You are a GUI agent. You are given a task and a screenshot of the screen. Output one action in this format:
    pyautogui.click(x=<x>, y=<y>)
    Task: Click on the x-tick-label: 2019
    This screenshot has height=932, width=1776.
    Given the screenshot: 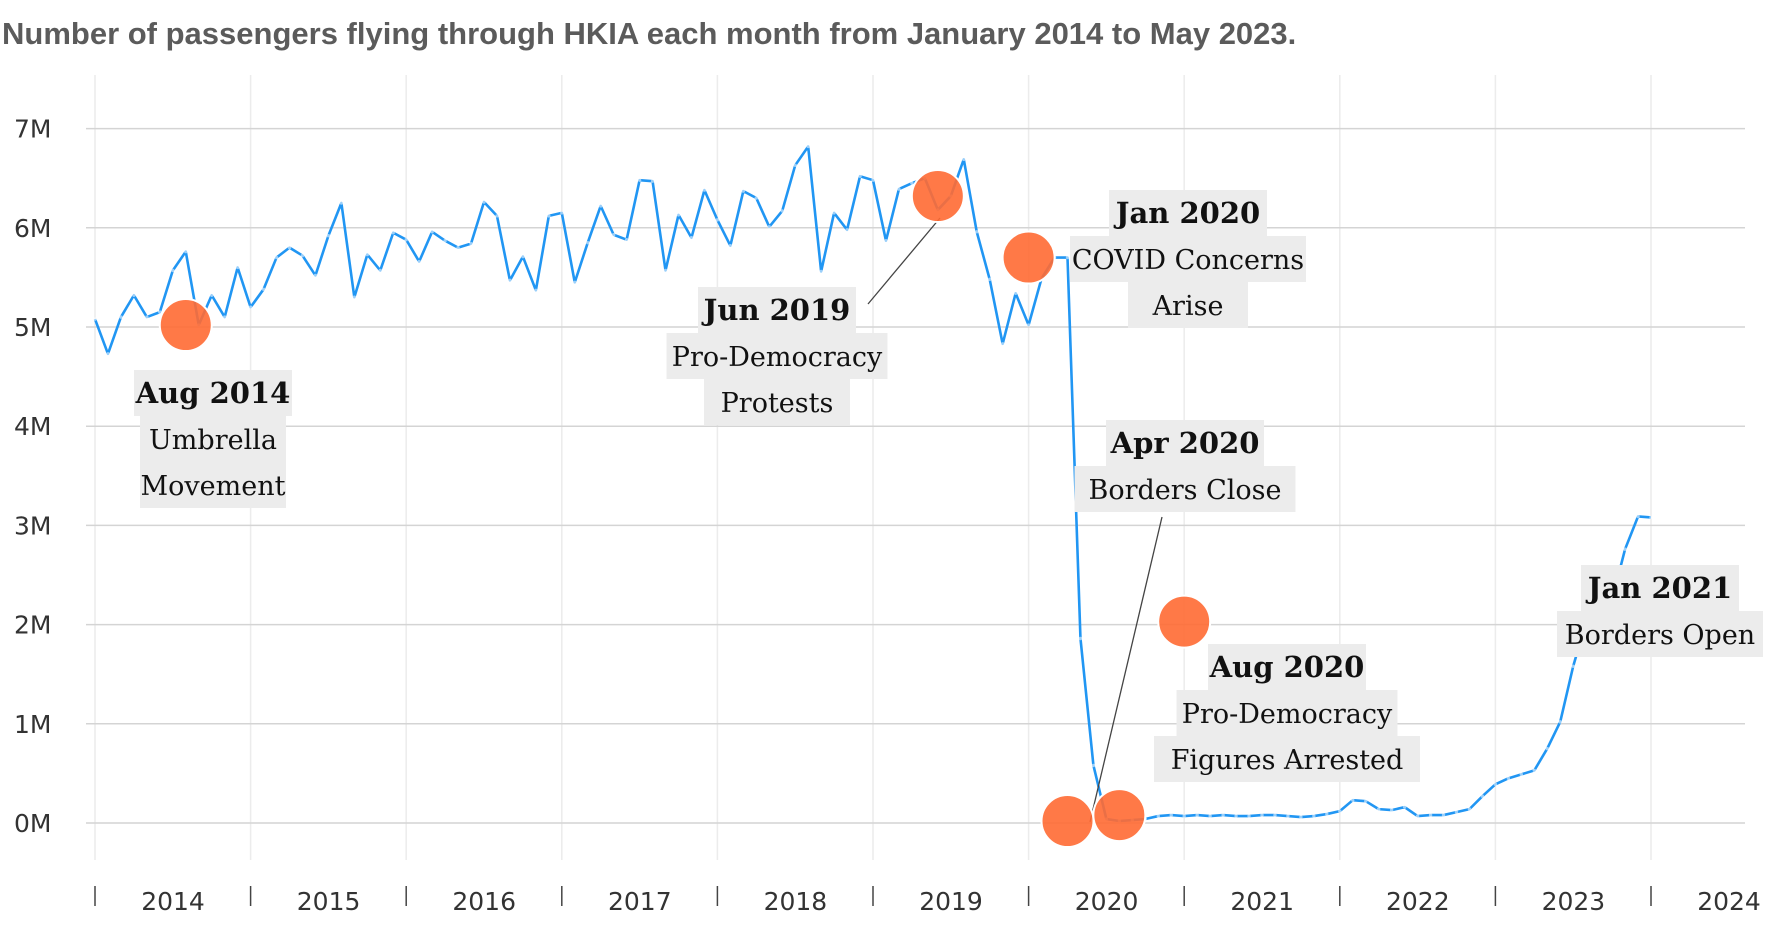 What is the action you would take?
    pyautogui.click(x=951, y=901)
    